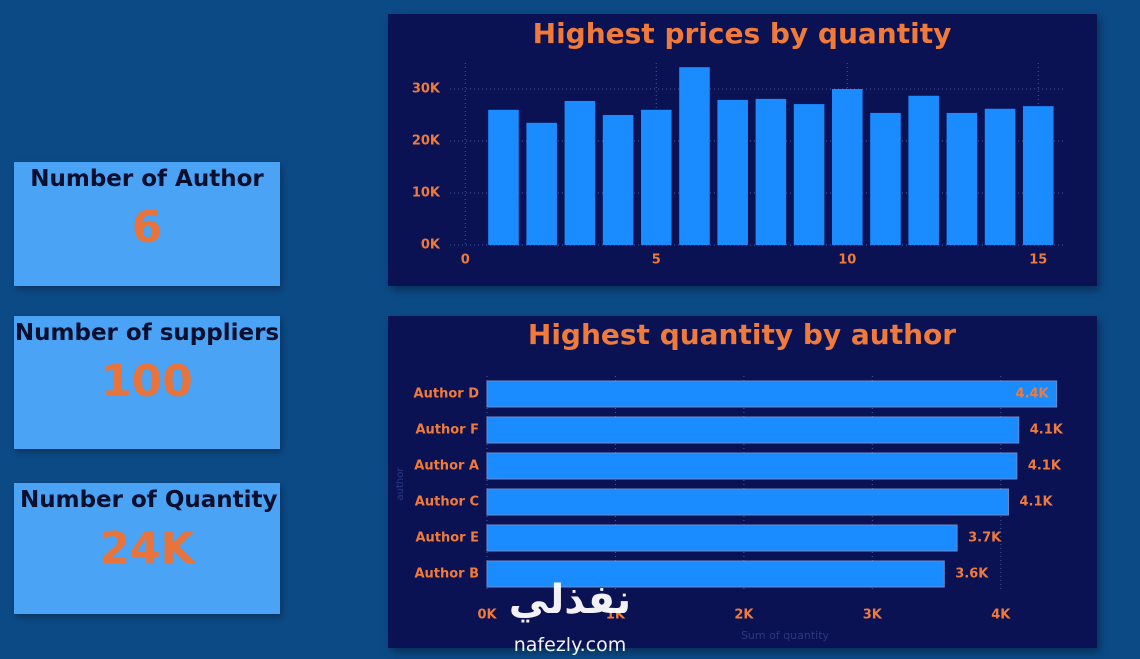 The width and height of the screenshot is (1140, 659). I want to click on kpi-title: Number of Author, so click(147, 179).